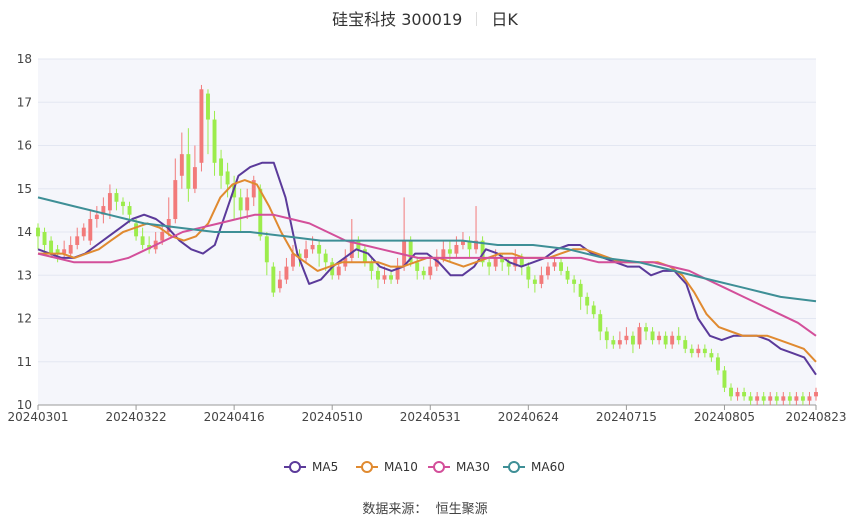  What do you see at coordinates (528, 417) in the screenshot?
I see `x-tick-label: 20240624` at bounding box center [528, 417].